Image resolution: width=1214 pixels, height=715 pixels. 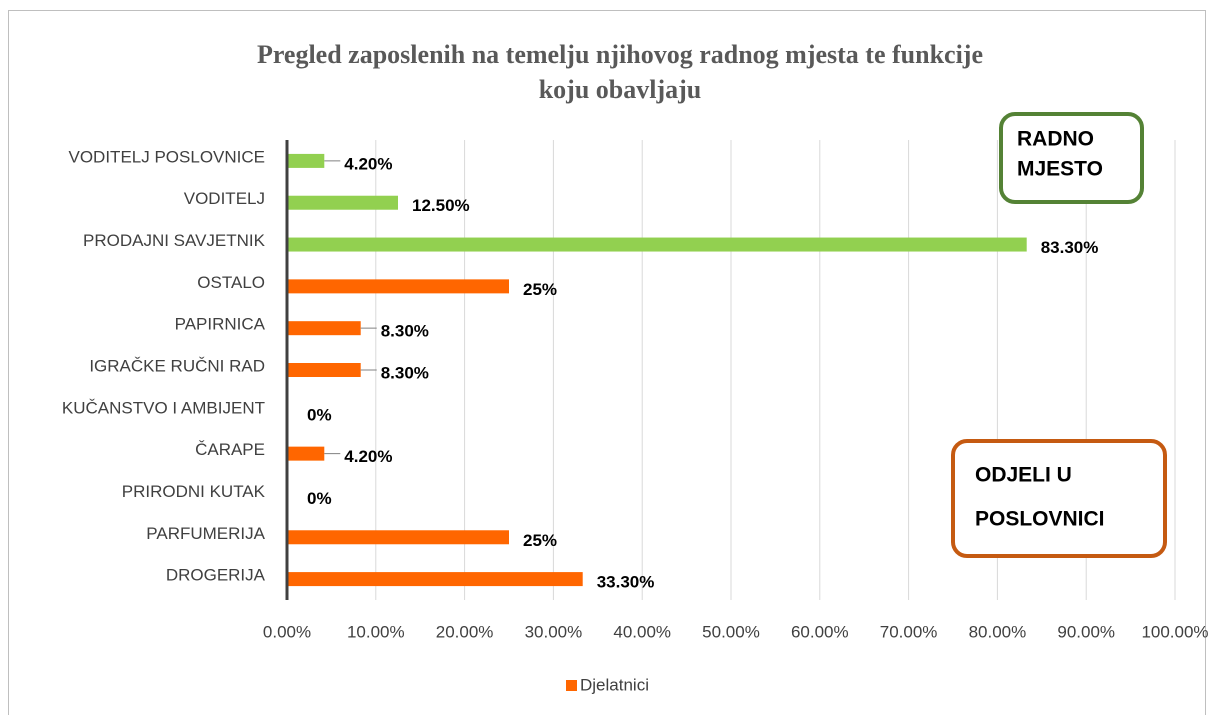 I want to click on legend-label: Djelatnici, so click(x=614, y=684).